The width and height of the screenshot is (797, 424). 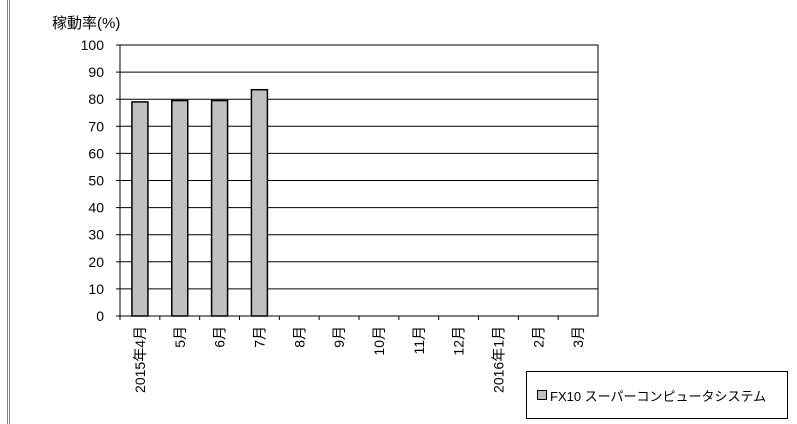 What do you see at coordinates (93, 45) in the screenshot?
I see `y-tick-label: 100` at bounding box center [93, 45].